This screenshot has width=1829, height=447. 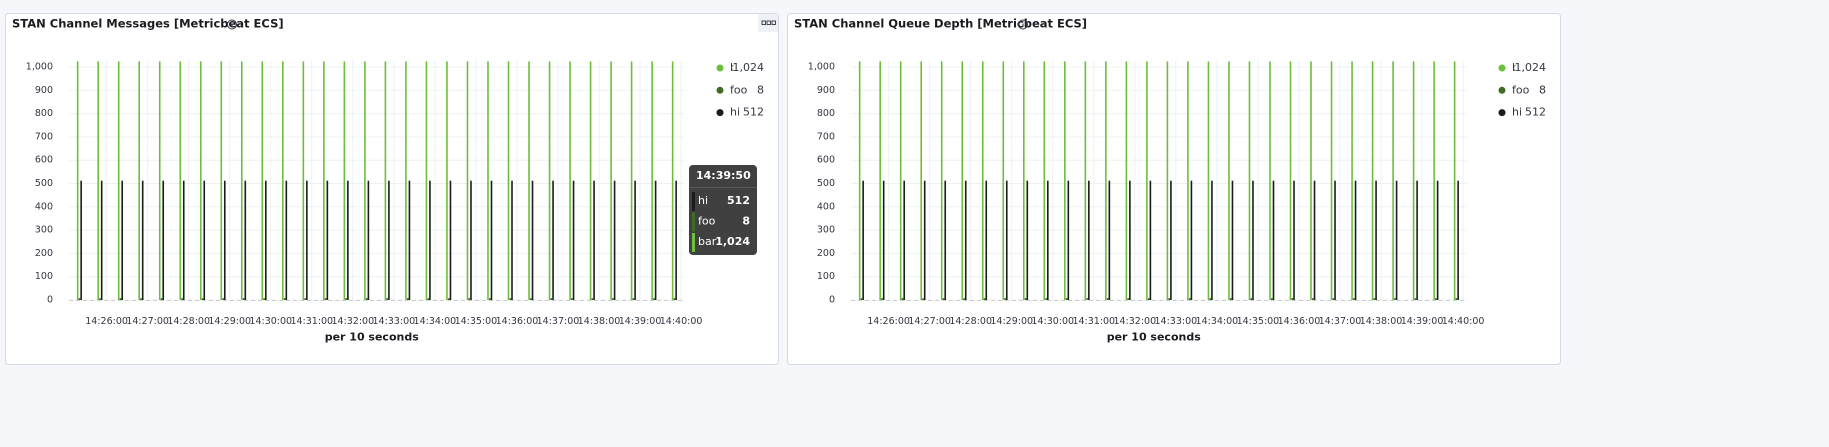 I want to click on x-tick-label: 14:34:00, so click(x=1217, y=321).